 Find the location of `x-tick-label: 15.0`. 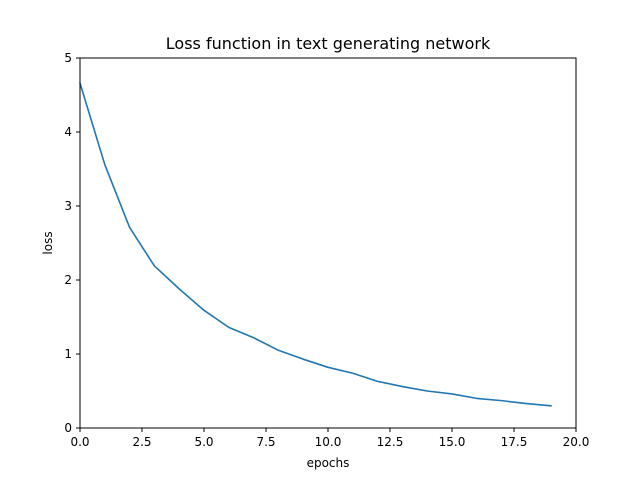

x-tick-label: 15.0 is located at coordinates (452, 442).